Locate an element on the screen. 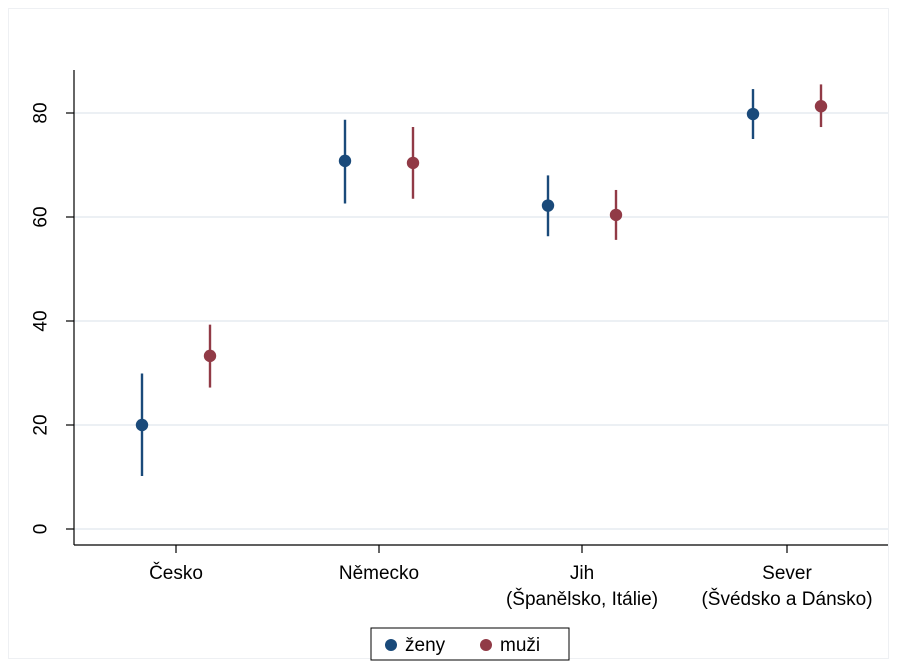  y-tick-label: 80 is located at coordinates (41, 112).